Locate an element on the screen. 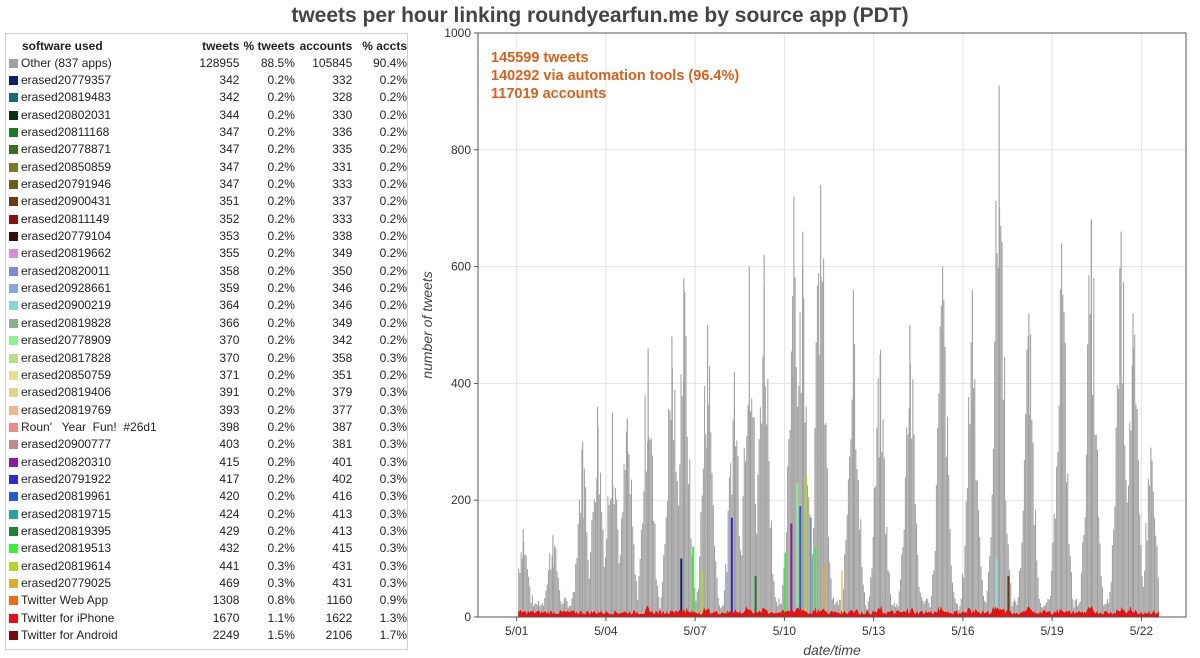 The image size is (1200, 658). legend-row-label: erased20819513 is located at coordinates (66, 548).